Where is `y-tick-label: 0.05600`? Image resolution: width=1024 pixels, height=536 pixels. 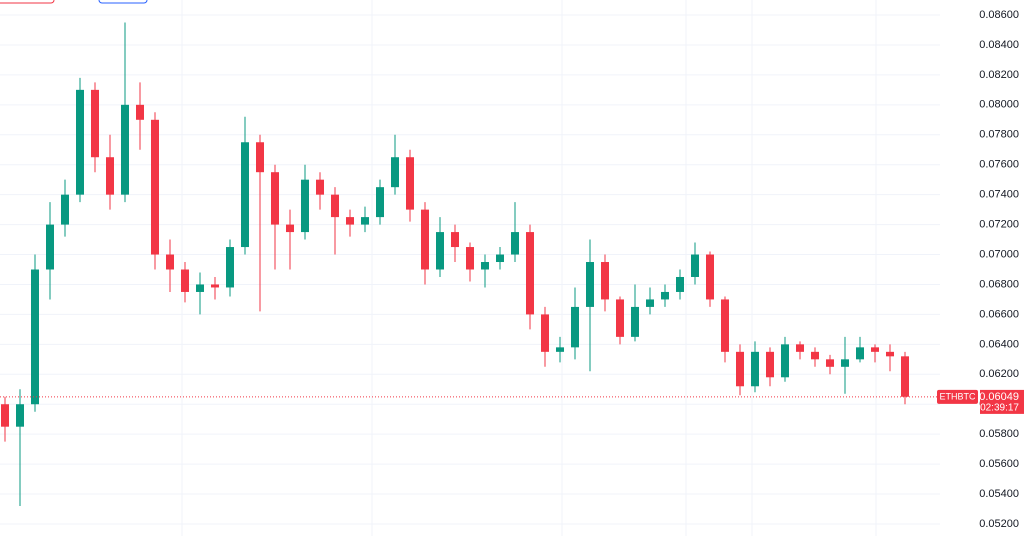
y-tick-label: 0.05600 is located at coordinates (999, 464).